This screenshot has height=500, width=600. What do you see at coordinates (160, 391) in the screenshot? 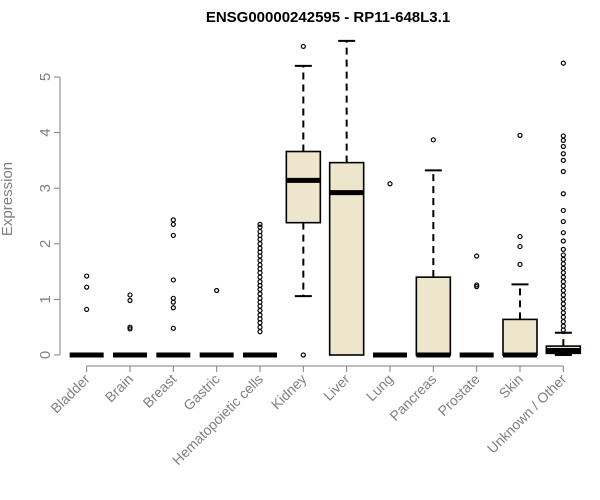
I see `x-tick-label: Breast` at bounding box center [160, 391].